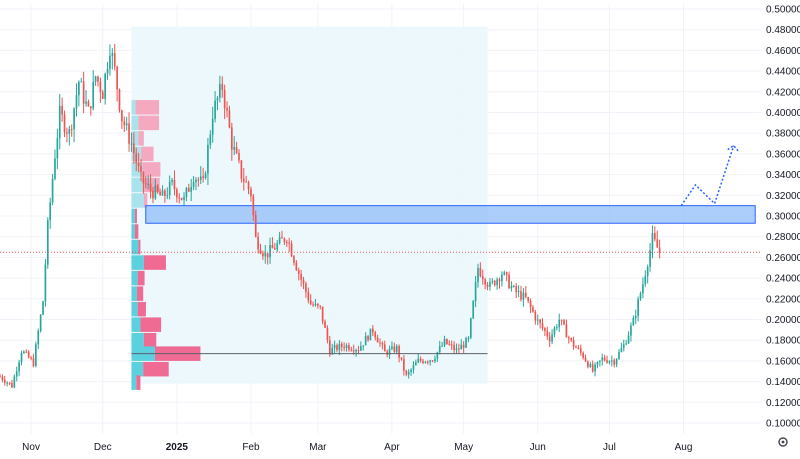 This screenshot has height=459, width=800. I want to click on resistance-zone, so click(450, 214).